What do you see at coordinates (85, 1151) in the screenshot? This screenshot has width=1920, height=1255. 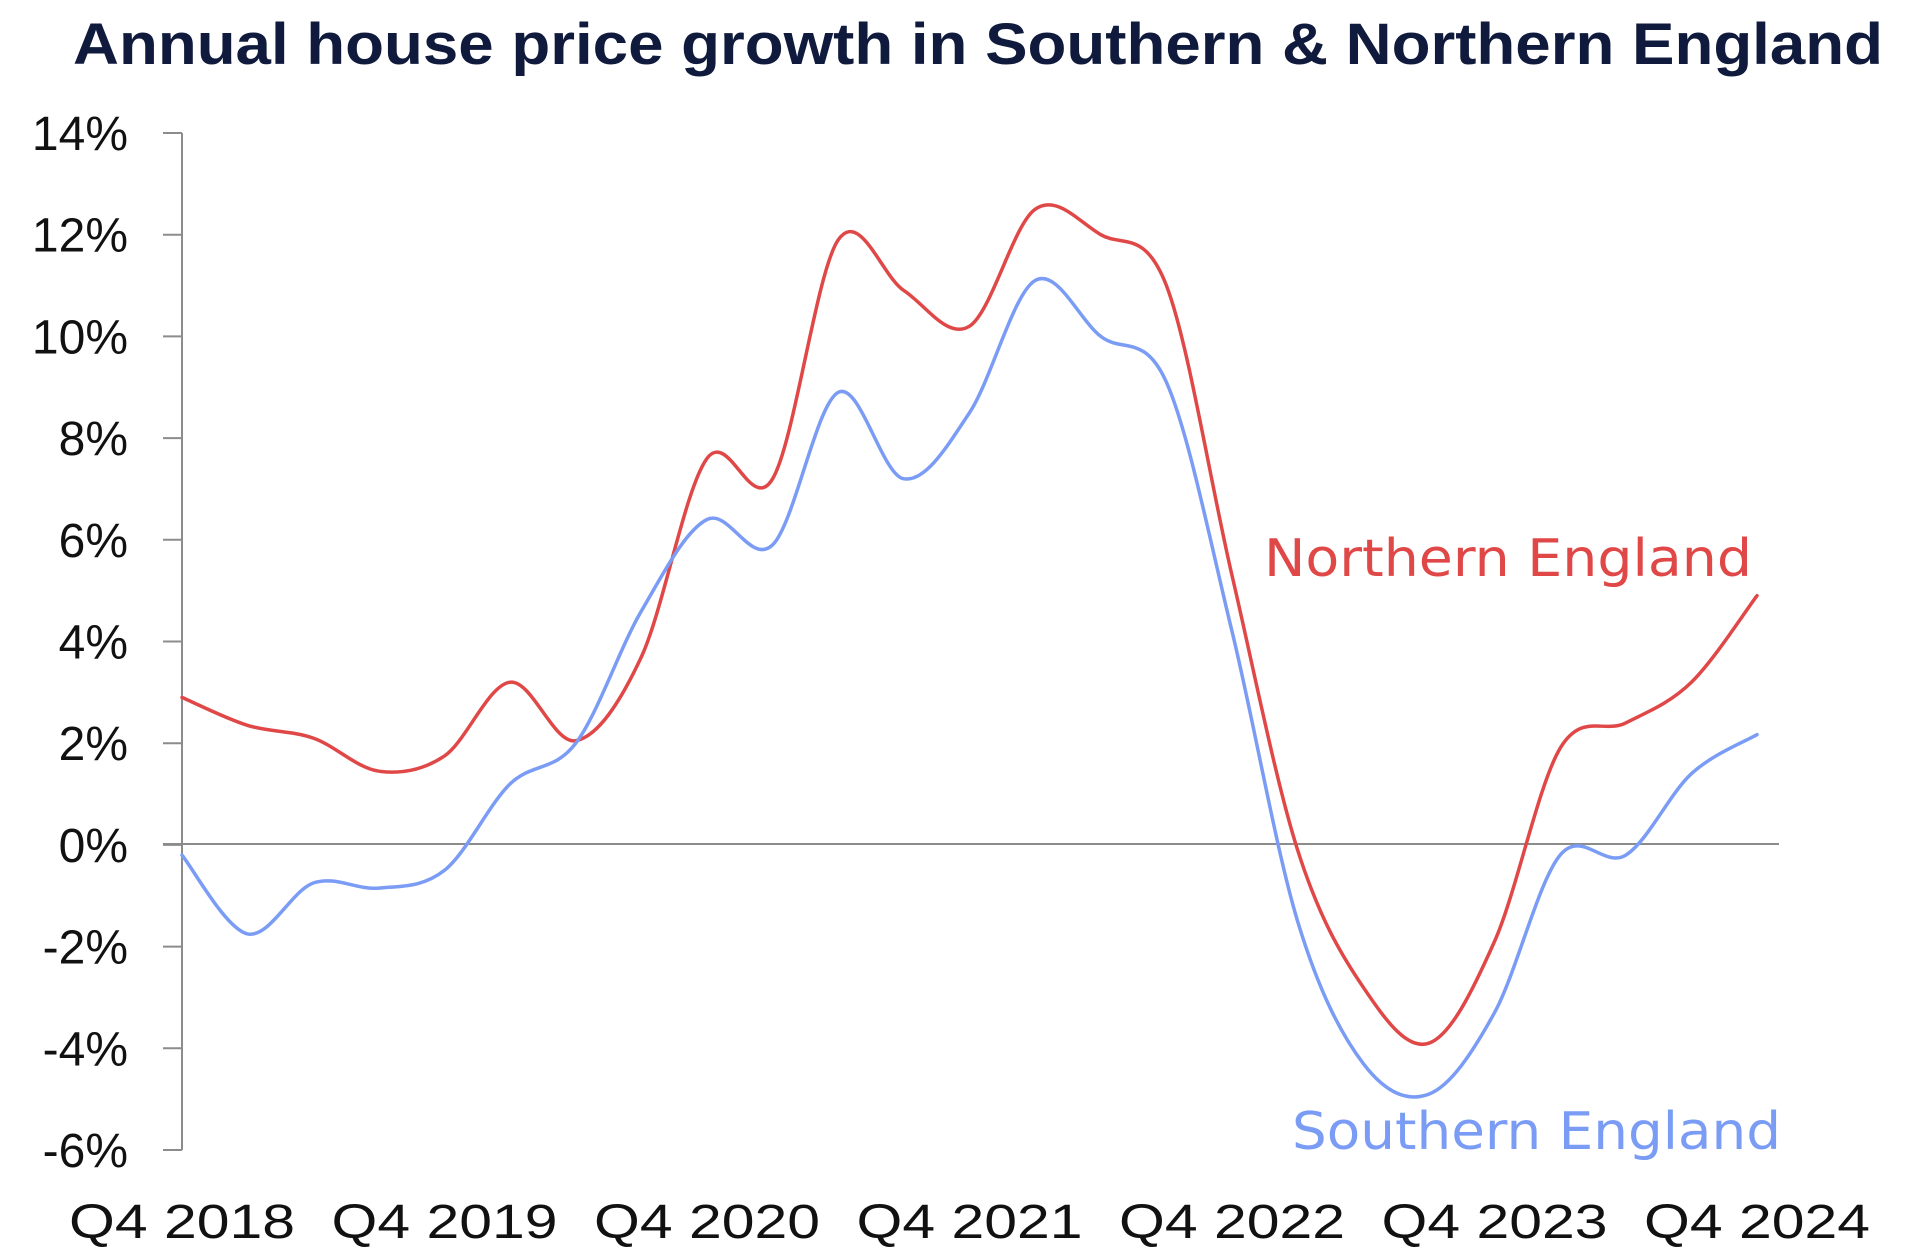 I see `y-tick-label: -6%` at bounding box center [85, 1151].